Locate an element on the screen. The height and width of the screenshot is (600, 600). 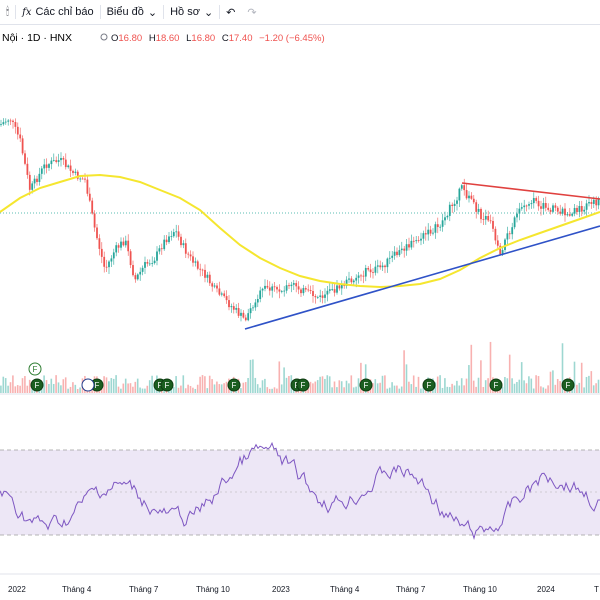
redo-button: ↷ is located at coordinates (251, 12).